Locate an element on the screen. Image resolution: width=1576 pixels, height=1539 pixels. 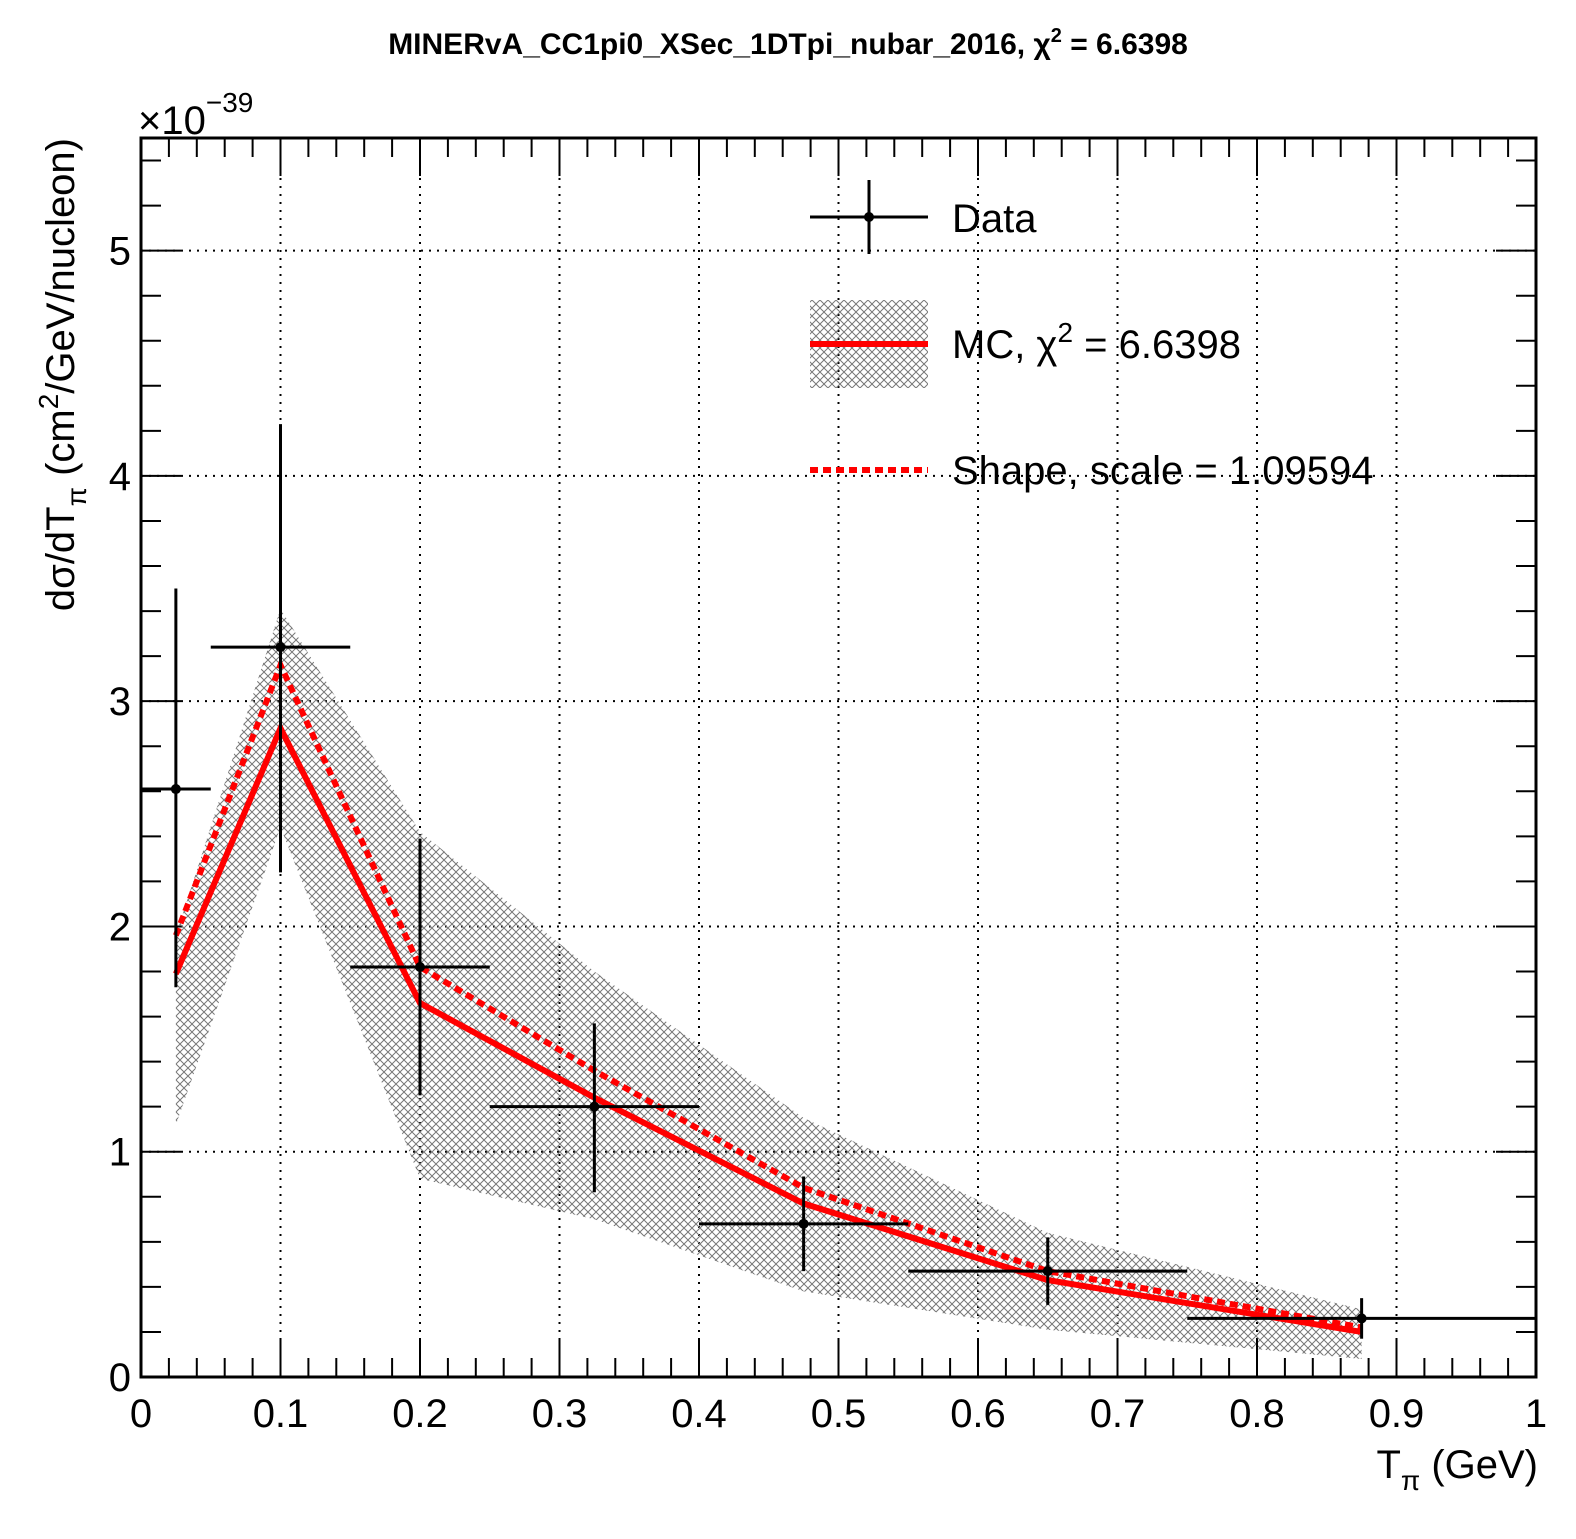
legend-entry-shape: Shape, scale = 1.09594 is located at coordinates (1091, 471).